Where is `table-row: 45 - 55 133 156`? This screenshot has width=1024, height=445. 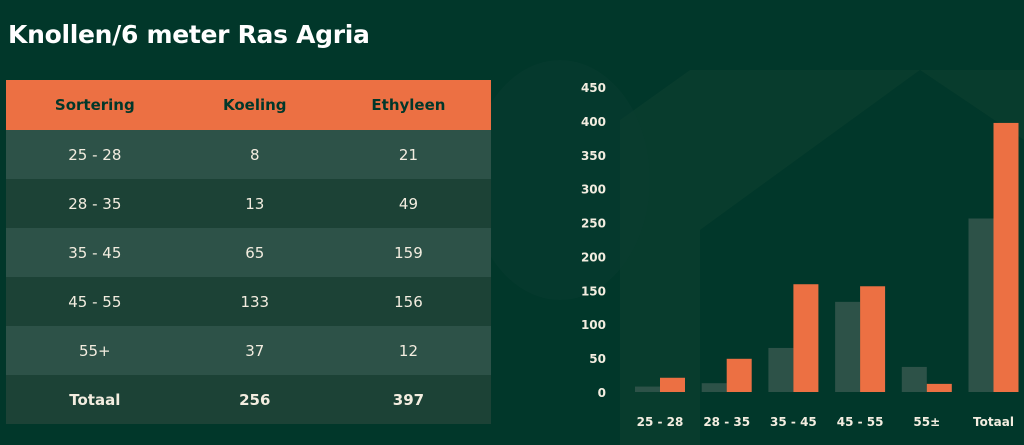
table-row: 45 - 55 133 156 is located at coordinates (248, 301).